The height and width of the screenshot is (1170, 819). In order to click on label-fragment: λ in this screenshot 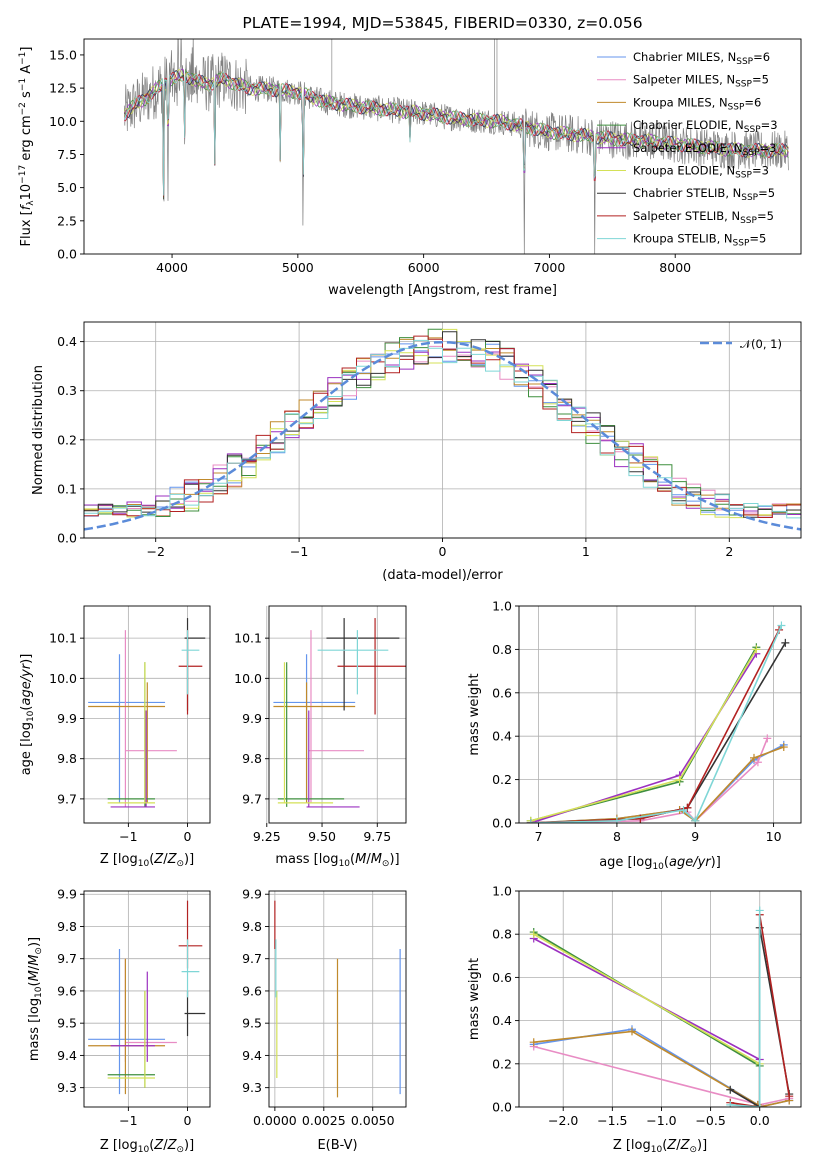, I will do `click(31, 203)`.